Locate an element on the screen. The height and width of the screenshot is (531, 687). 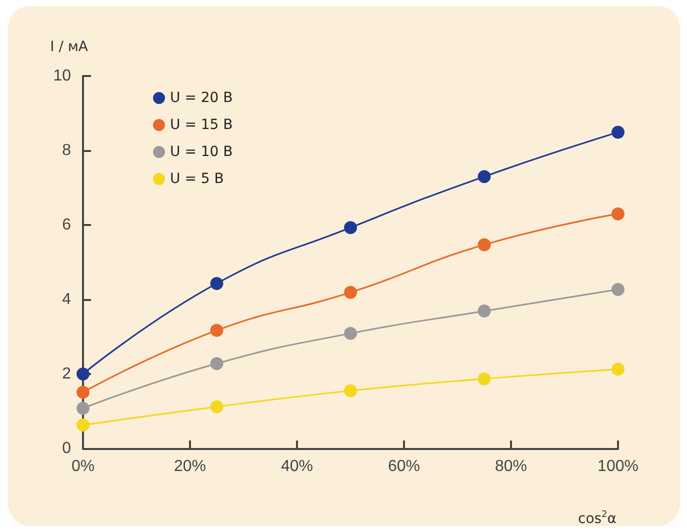
y-axis-title: I / мА is located at coordinates (69, 47).